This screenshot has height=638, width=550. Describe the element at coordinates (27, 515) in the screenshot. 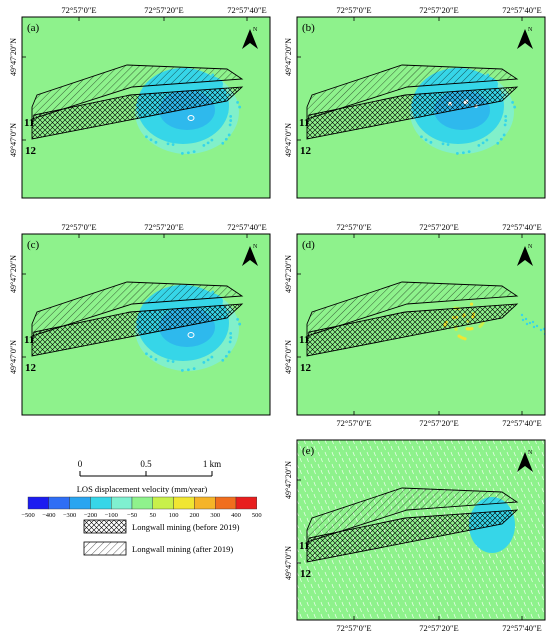

I see `colorbar-tick-label: −500` at that location.